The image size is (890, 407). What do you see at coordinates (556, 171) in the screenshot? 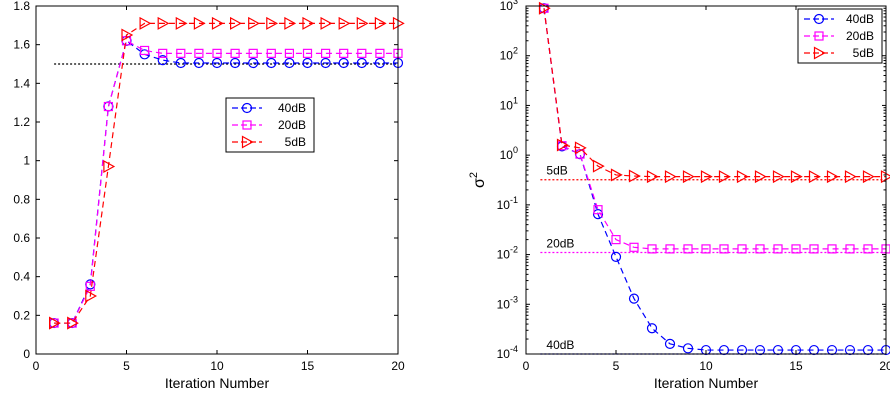
I see `reference-line-label: 5dB` at bounding box center [556, 171].